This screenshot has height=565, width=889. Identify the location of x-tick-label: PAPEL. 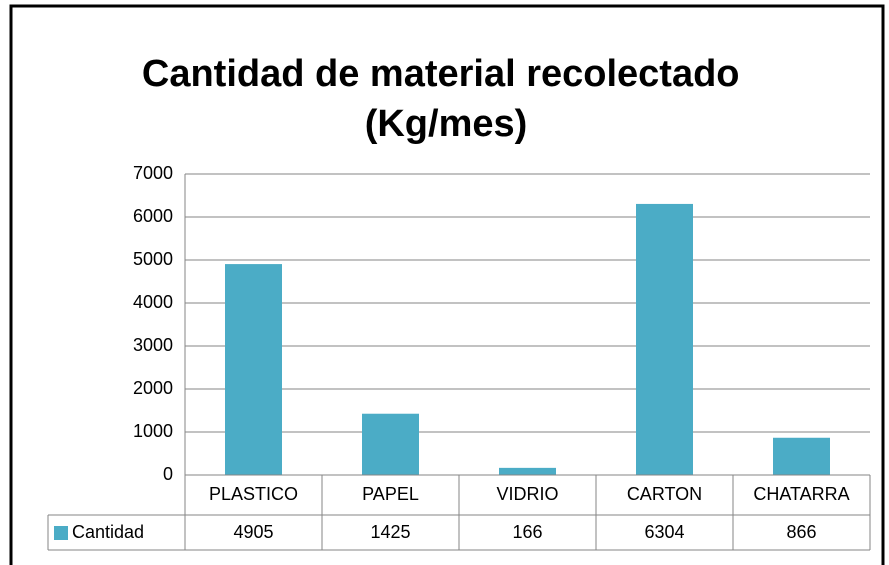
(390, 494).